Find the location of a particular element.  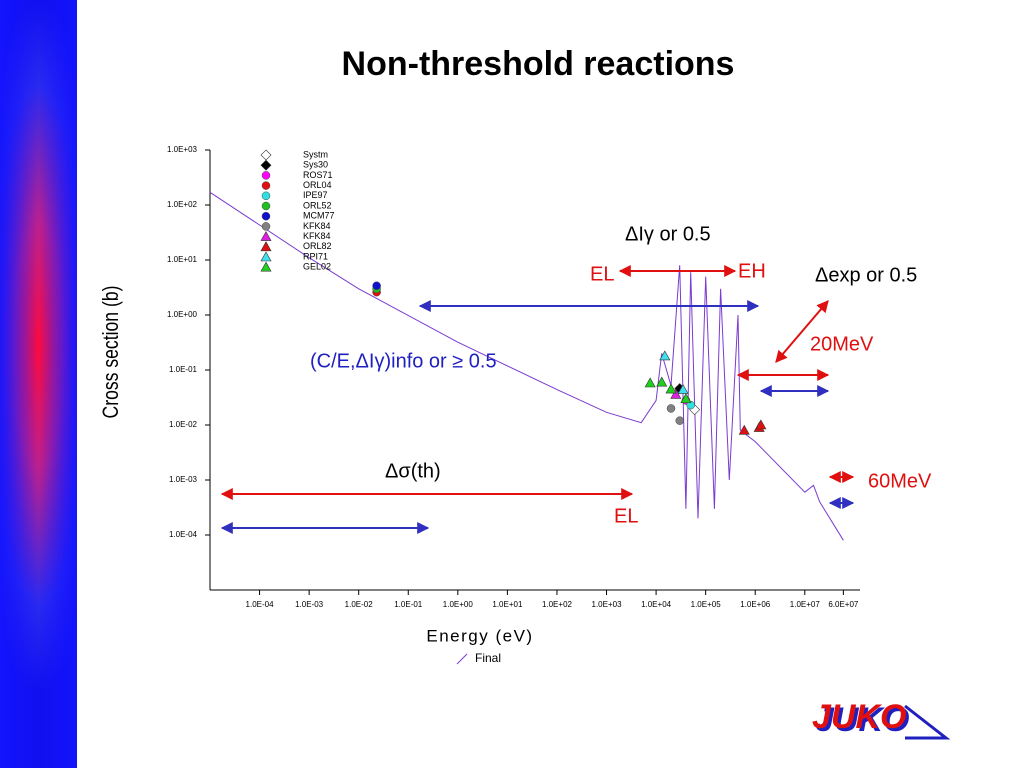

y-tick-label: 1.0E+02 is located at coordinates (182, 204).